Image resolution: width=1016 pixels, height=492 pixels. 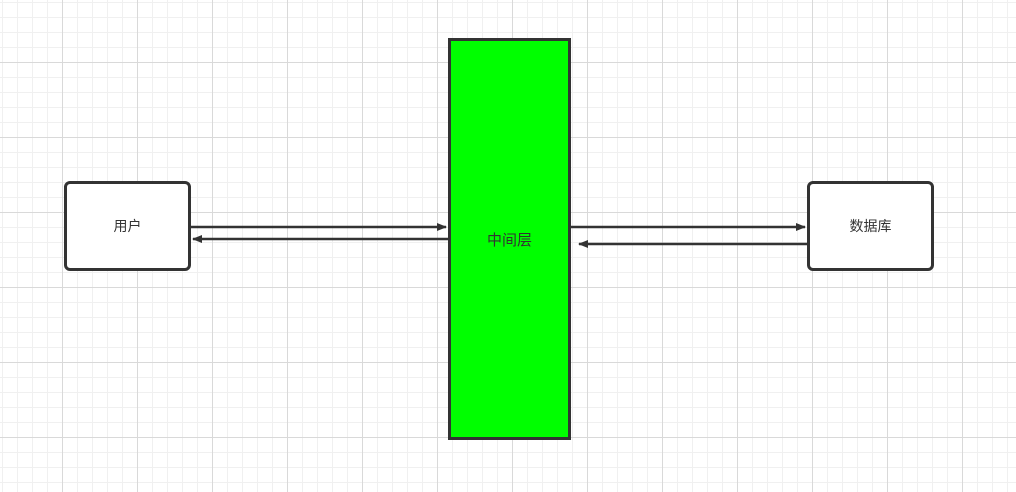 I want to click on node-middle-layer: 中间层, so click(x=509, y=239).